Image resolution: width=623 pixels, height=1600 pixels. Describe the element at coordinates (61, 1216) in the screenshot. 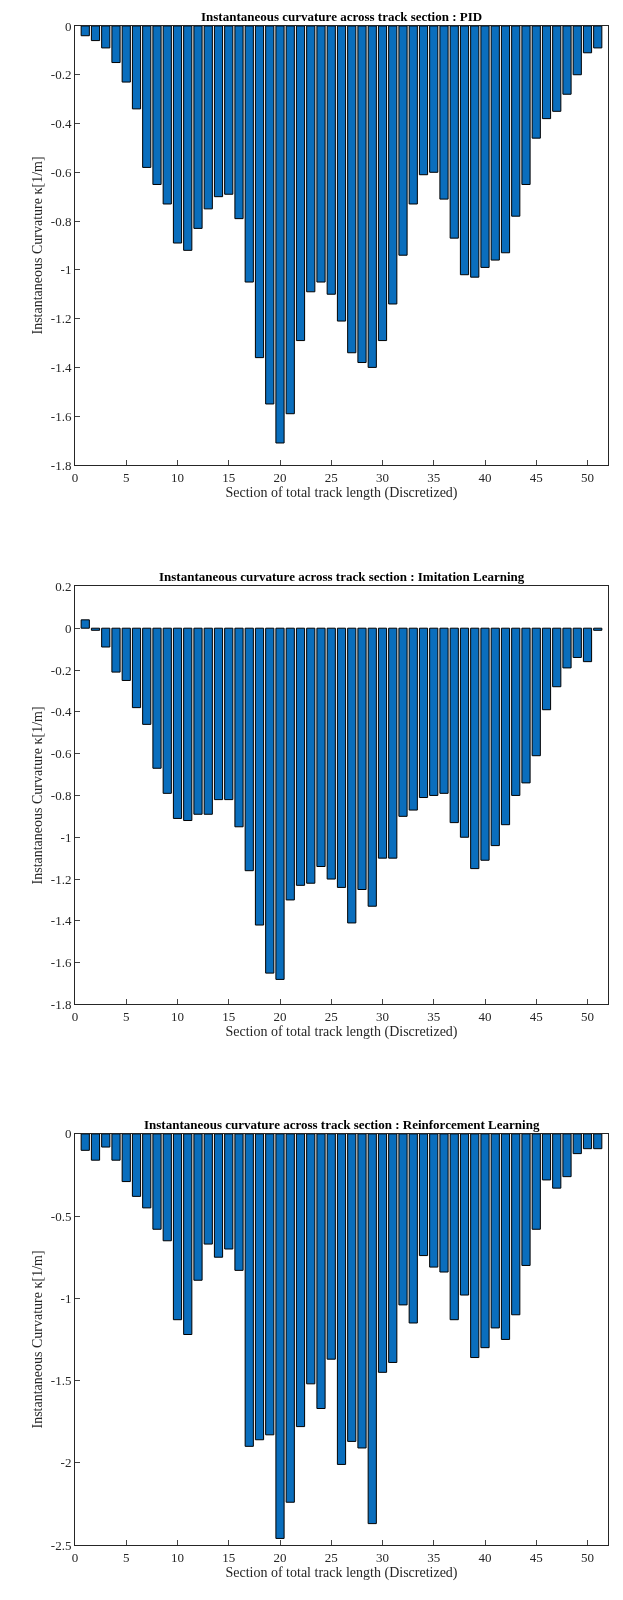

I see `y-tick-label: -0.5` at that location.